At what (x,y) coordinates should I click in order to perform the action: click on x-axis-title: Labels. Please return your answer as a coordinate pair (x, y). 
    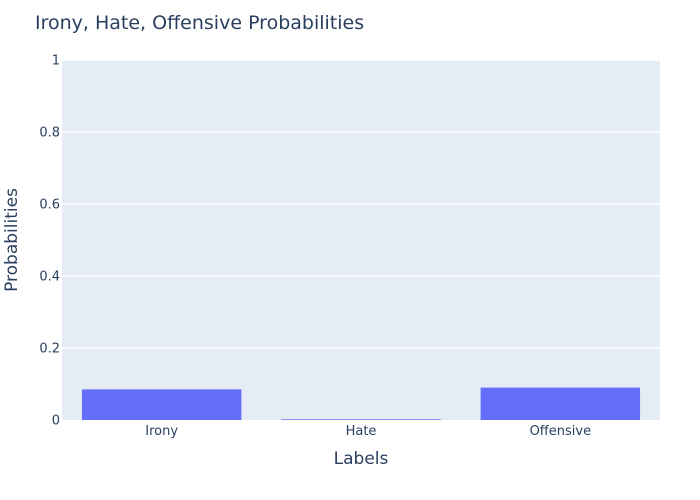
    Looking at the image, I should click on (361, 459).